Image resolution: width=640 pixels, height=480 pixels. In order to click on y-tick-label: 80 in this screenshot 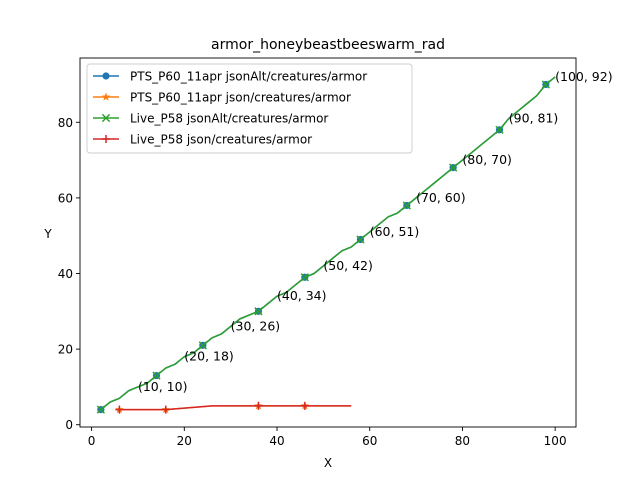, I will do `click(65, 123)`.